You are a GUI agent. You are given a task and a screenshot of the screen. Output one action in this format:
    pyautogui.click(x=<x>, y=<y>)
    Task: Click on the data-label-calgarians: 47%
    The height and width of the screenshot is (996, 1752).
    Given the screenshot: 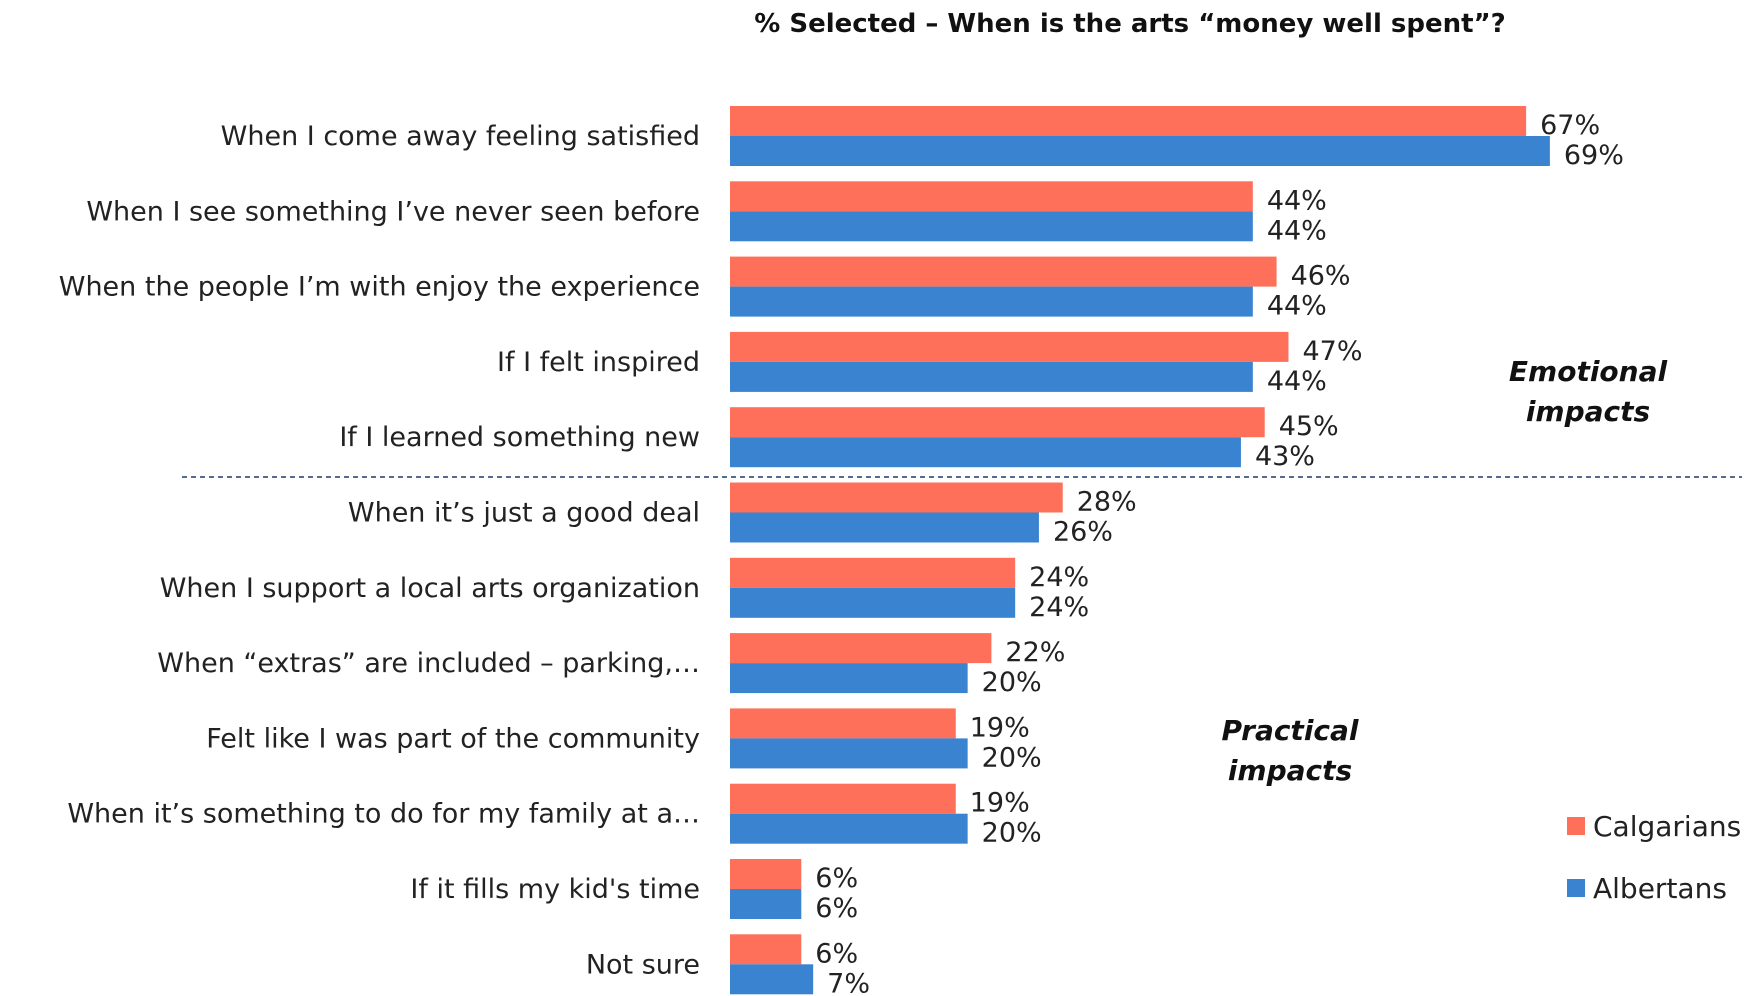 What is the action you would take?
    pyautogui.click(x=1332, y=351)
    